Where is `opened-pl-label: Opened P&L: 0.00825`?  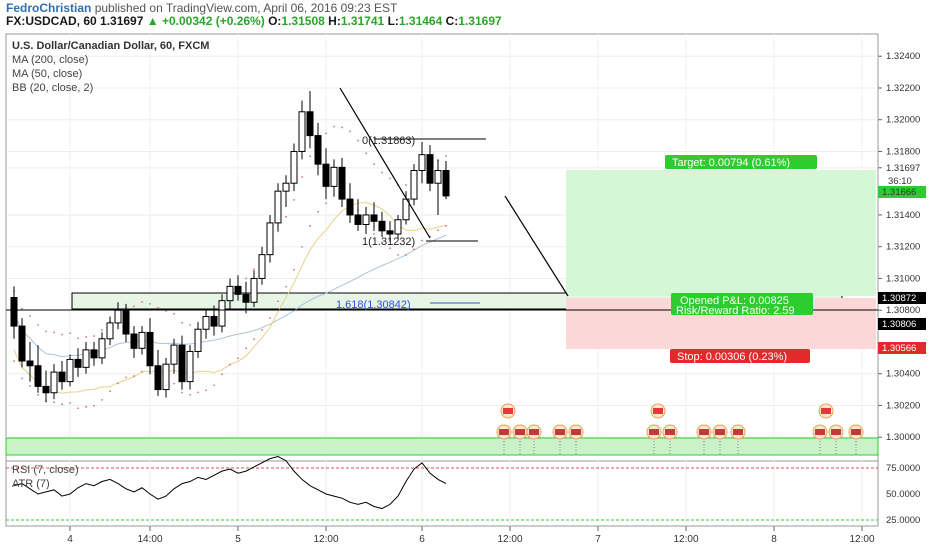
opened-pl-label: Opened P&L: 0.00825 is located at coordinates (734, 301).